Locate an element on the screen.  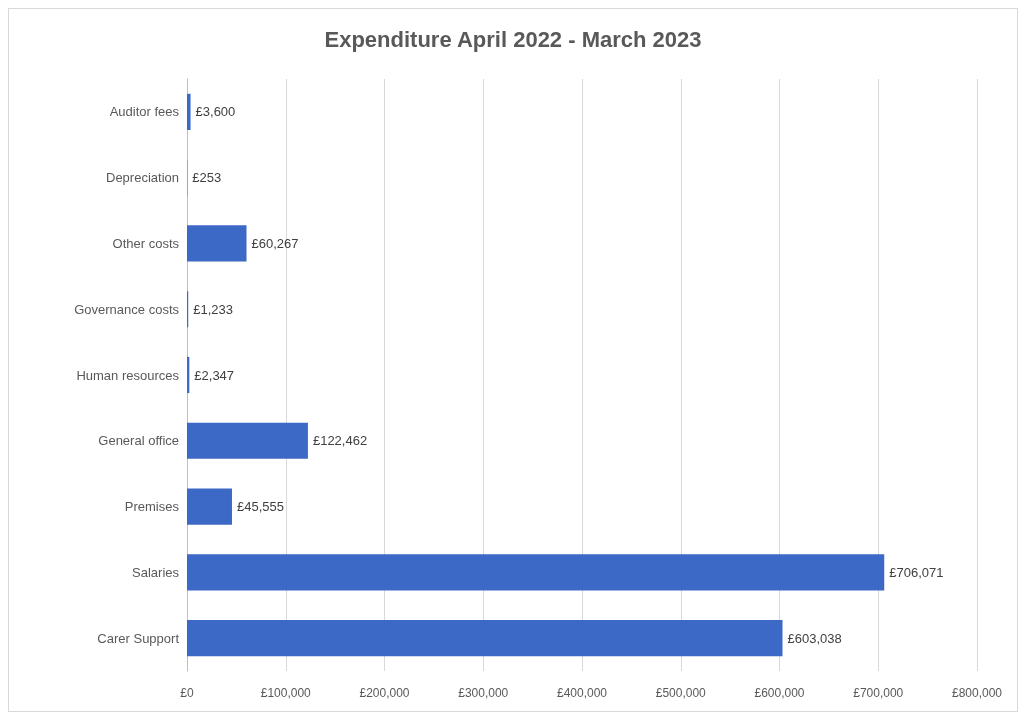
data-label: £45,555 is located at coordinates (260, 507).